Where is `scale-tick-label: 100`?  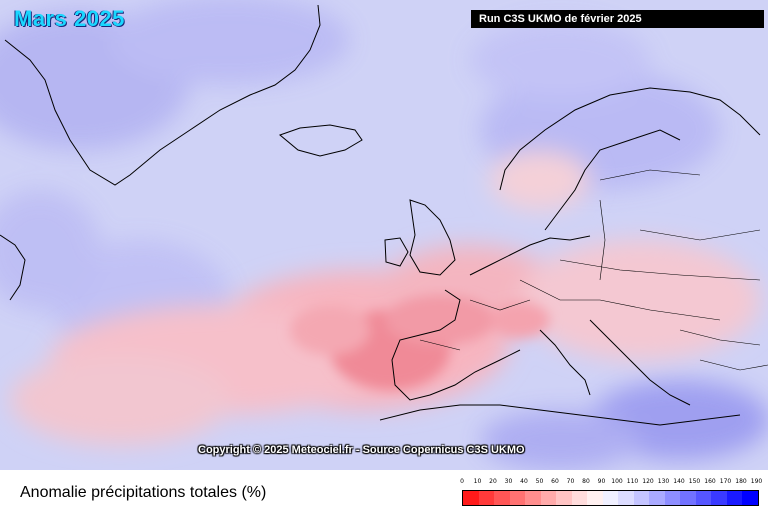 scale-tick-label: 100 is located at coordinates (617, 481).